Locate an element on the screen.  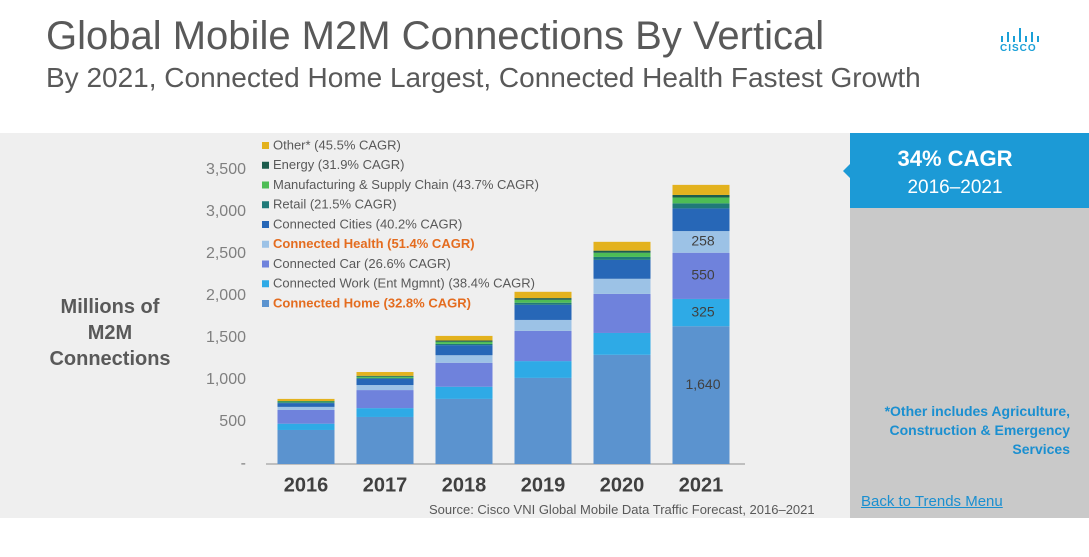
legend-label: Retail (21.5% CAGR) is located at coordinates (335, 204).